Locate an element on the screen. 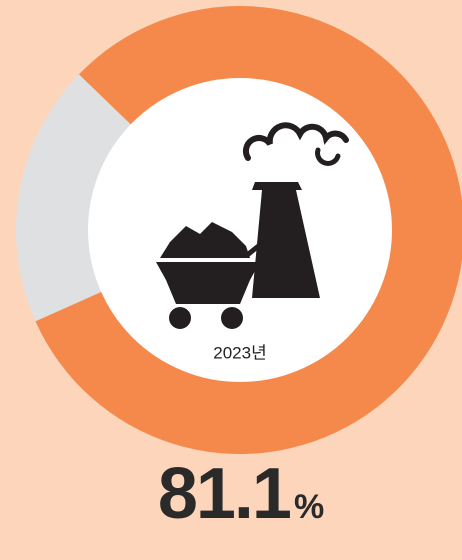 This screenshot has width=462, height=560. center-label: 2023년 is located at coordinates (239, 352).